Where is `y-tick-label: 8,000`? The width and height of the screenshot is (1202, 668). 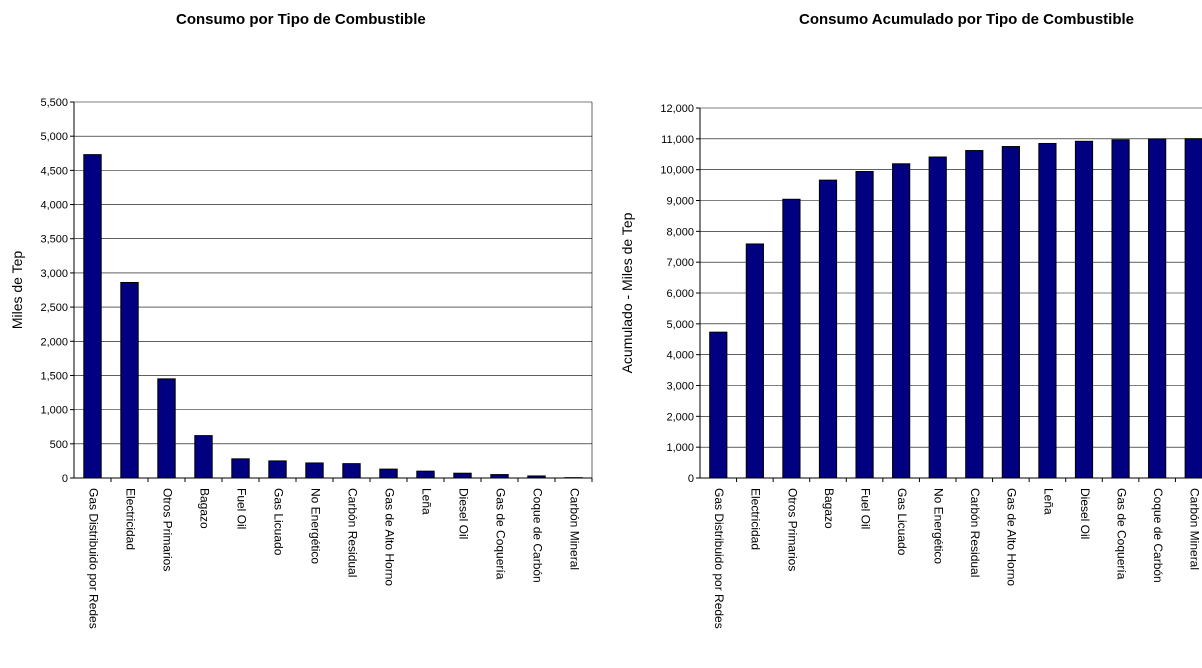 y-tick-label: 8,000 is located at coordinates (680, 232).